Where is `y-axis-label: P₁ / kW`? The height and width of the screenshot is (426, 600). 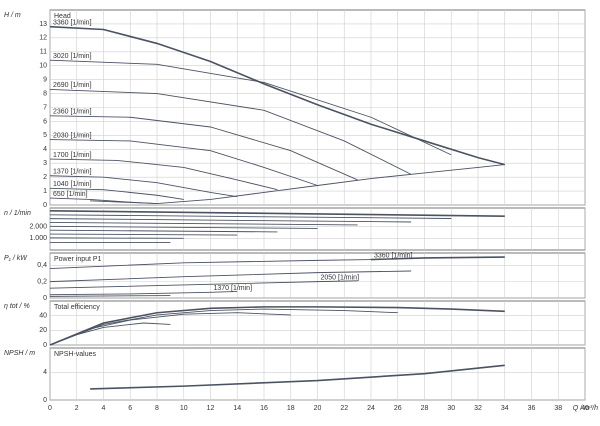
y-axis-label: P₁ / kW is located at coordinates (16, 258).